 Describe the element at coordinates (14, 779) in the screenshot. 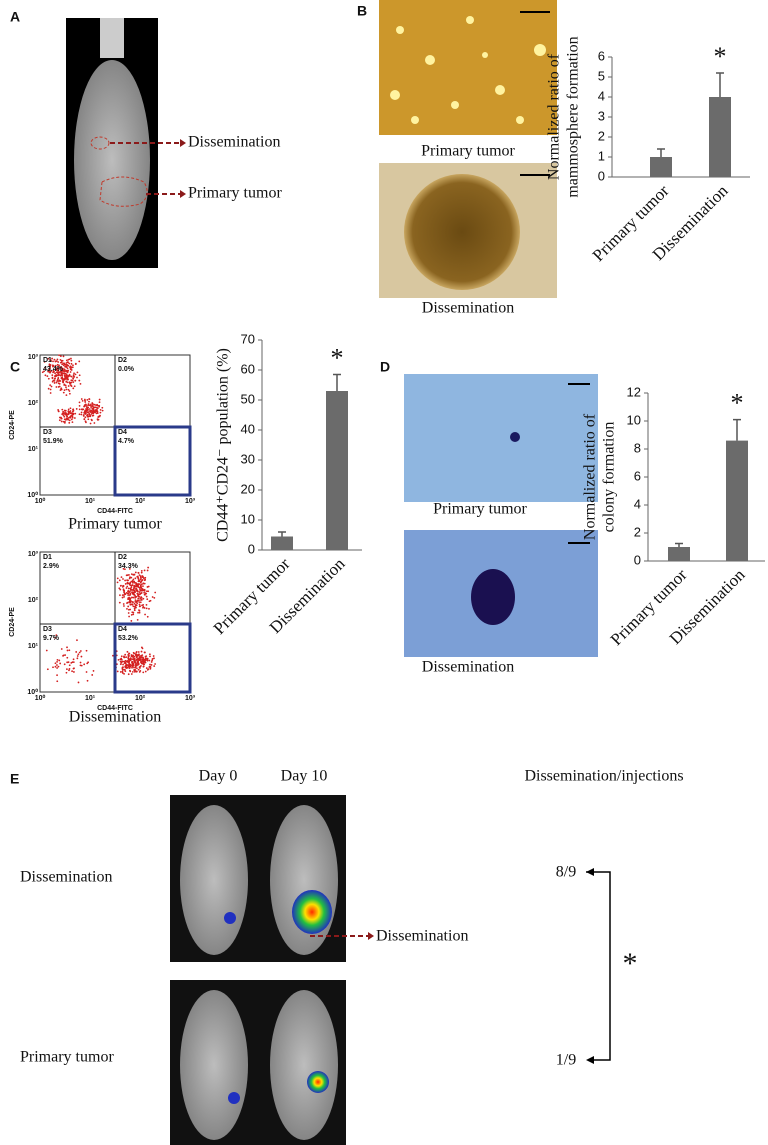

I see `panel-label: E` at that location.